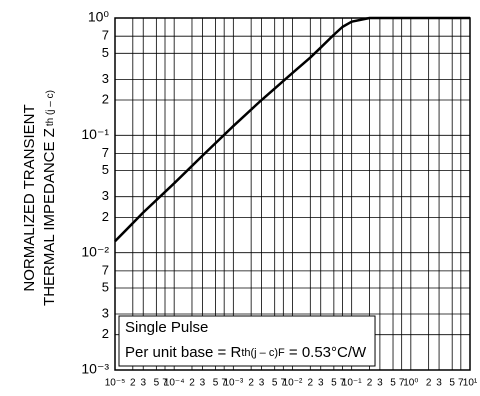  Describe the element at coordinates (247, 341) in the screenshot. I see `annotation-box` at that location.